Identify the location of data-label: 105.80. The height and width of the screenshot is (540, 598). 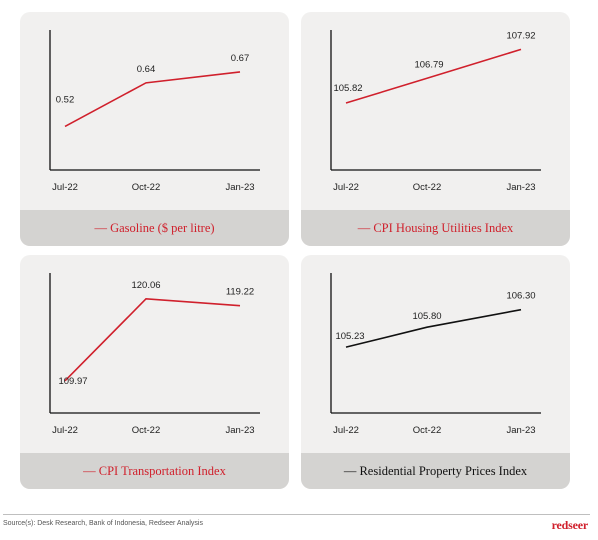
(426, 316).